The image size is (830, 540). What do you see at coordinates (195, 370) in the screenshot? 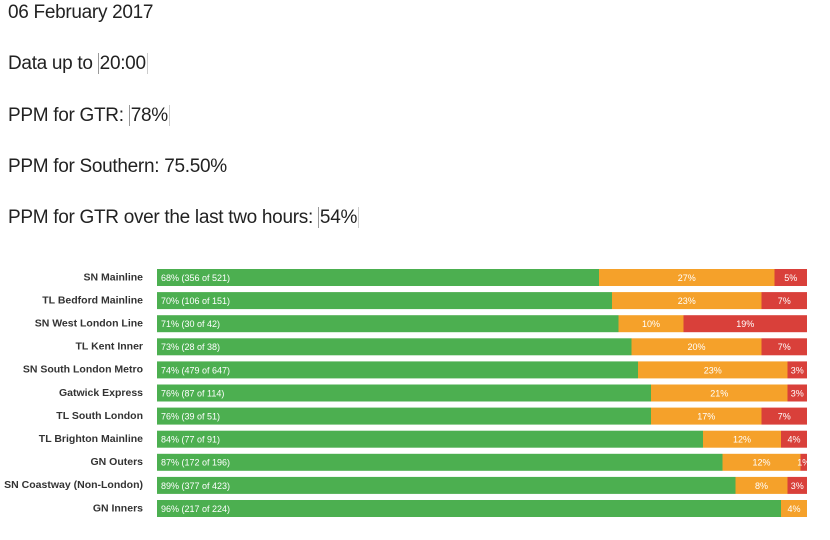
I see `value-label: 74% (479 of 647)` at bounding box center [195, 370].